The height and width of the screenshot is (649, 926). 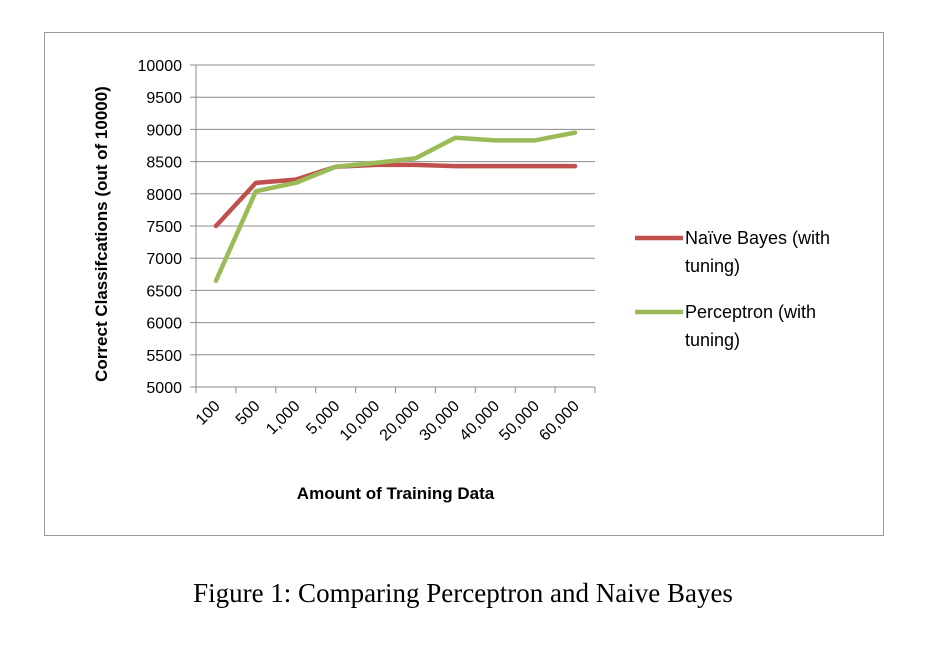 I want to click on y-tick-label: 8000, so click(x=164, y=195).